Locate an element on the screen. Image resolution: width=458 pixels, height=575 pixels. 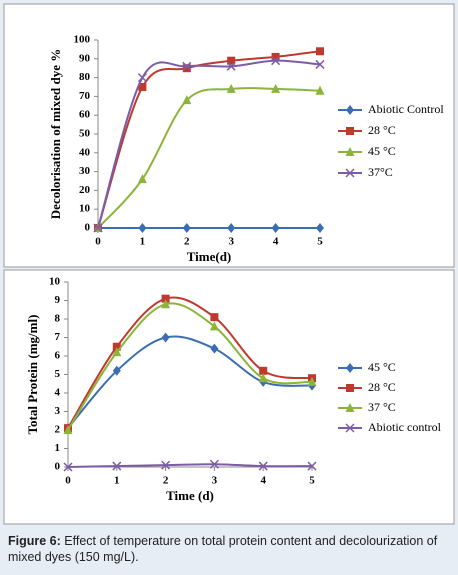
y-axis-title: Total Protein (mg/ml) is located at coordinates (32, 375).